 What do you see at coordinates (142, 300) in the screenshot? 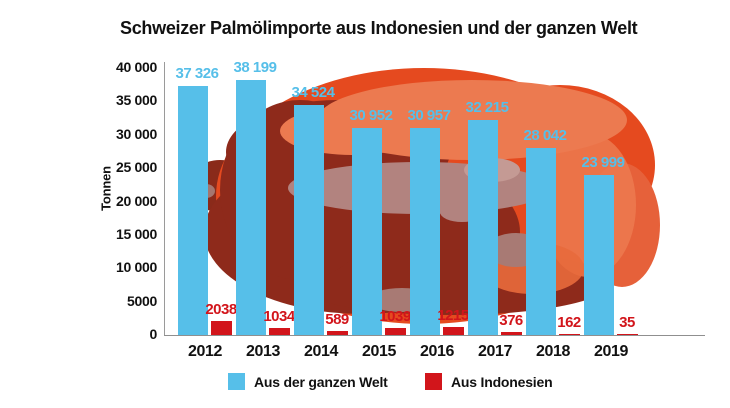
I see `y-tick-5000: 5000` at bounding box center [142, 300].